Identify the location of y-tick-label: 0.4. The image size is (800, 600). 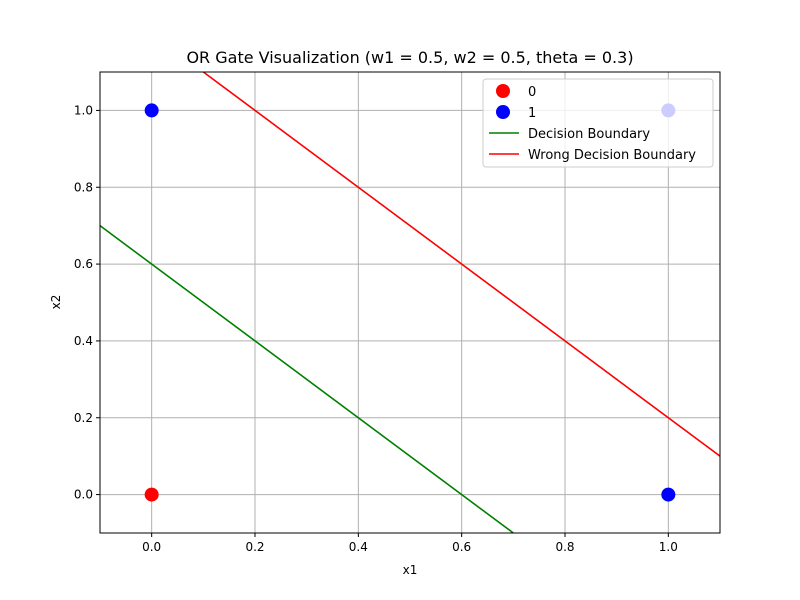
(83, 341).